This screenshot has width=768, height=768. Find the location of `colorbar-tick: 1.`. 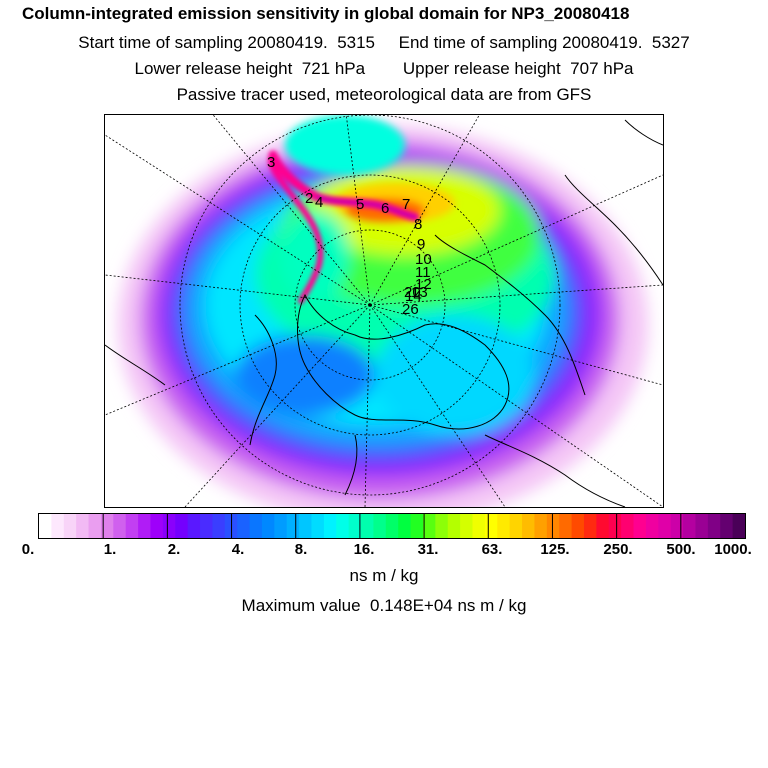

colorbar-tick: 1. is located at coordinates (110, 549).